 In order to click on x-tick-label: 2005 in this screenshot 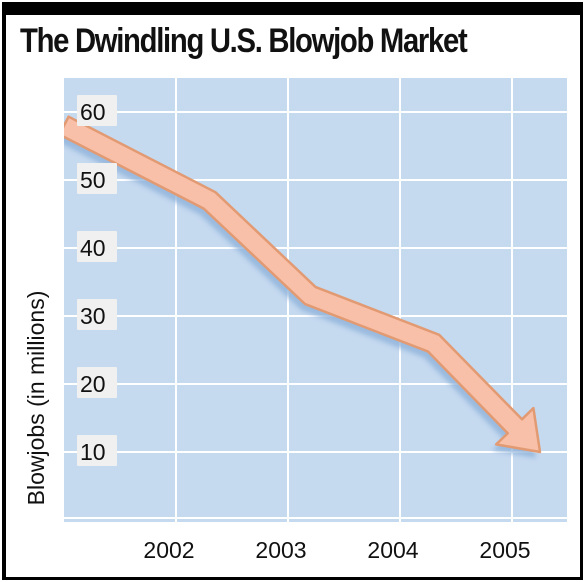, I will do `click(504, 550)`.